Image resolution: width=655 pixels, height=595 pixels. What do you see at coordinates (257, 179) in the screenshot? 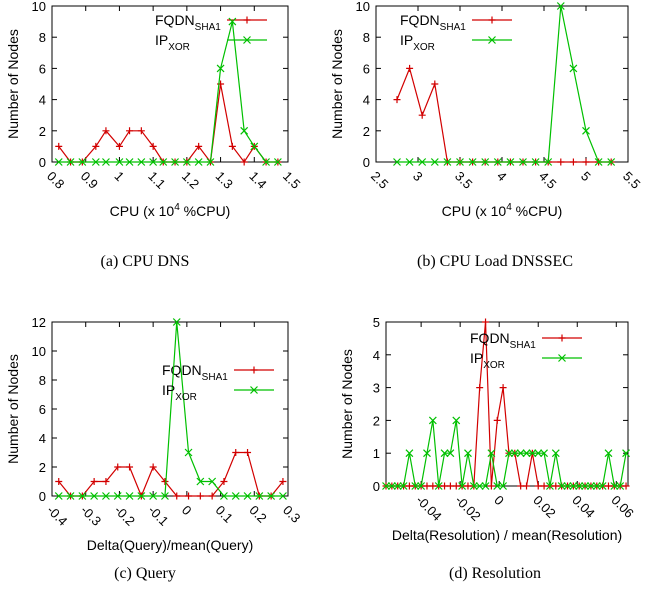
I see `x-tick-label: 1.4` at bounding box center [257, 179].